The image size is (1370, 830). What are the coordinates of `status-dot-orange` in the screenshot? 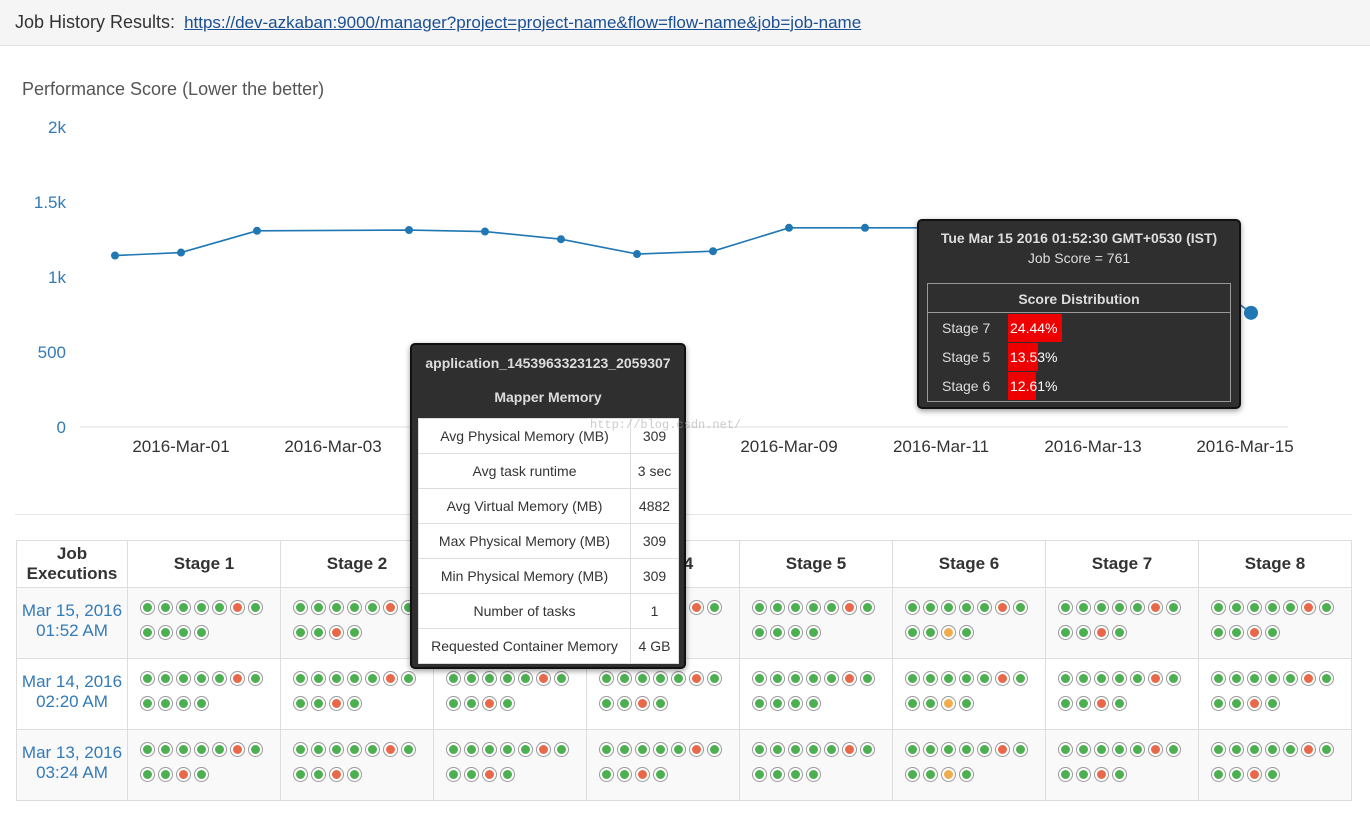 It's located at (948, 703).